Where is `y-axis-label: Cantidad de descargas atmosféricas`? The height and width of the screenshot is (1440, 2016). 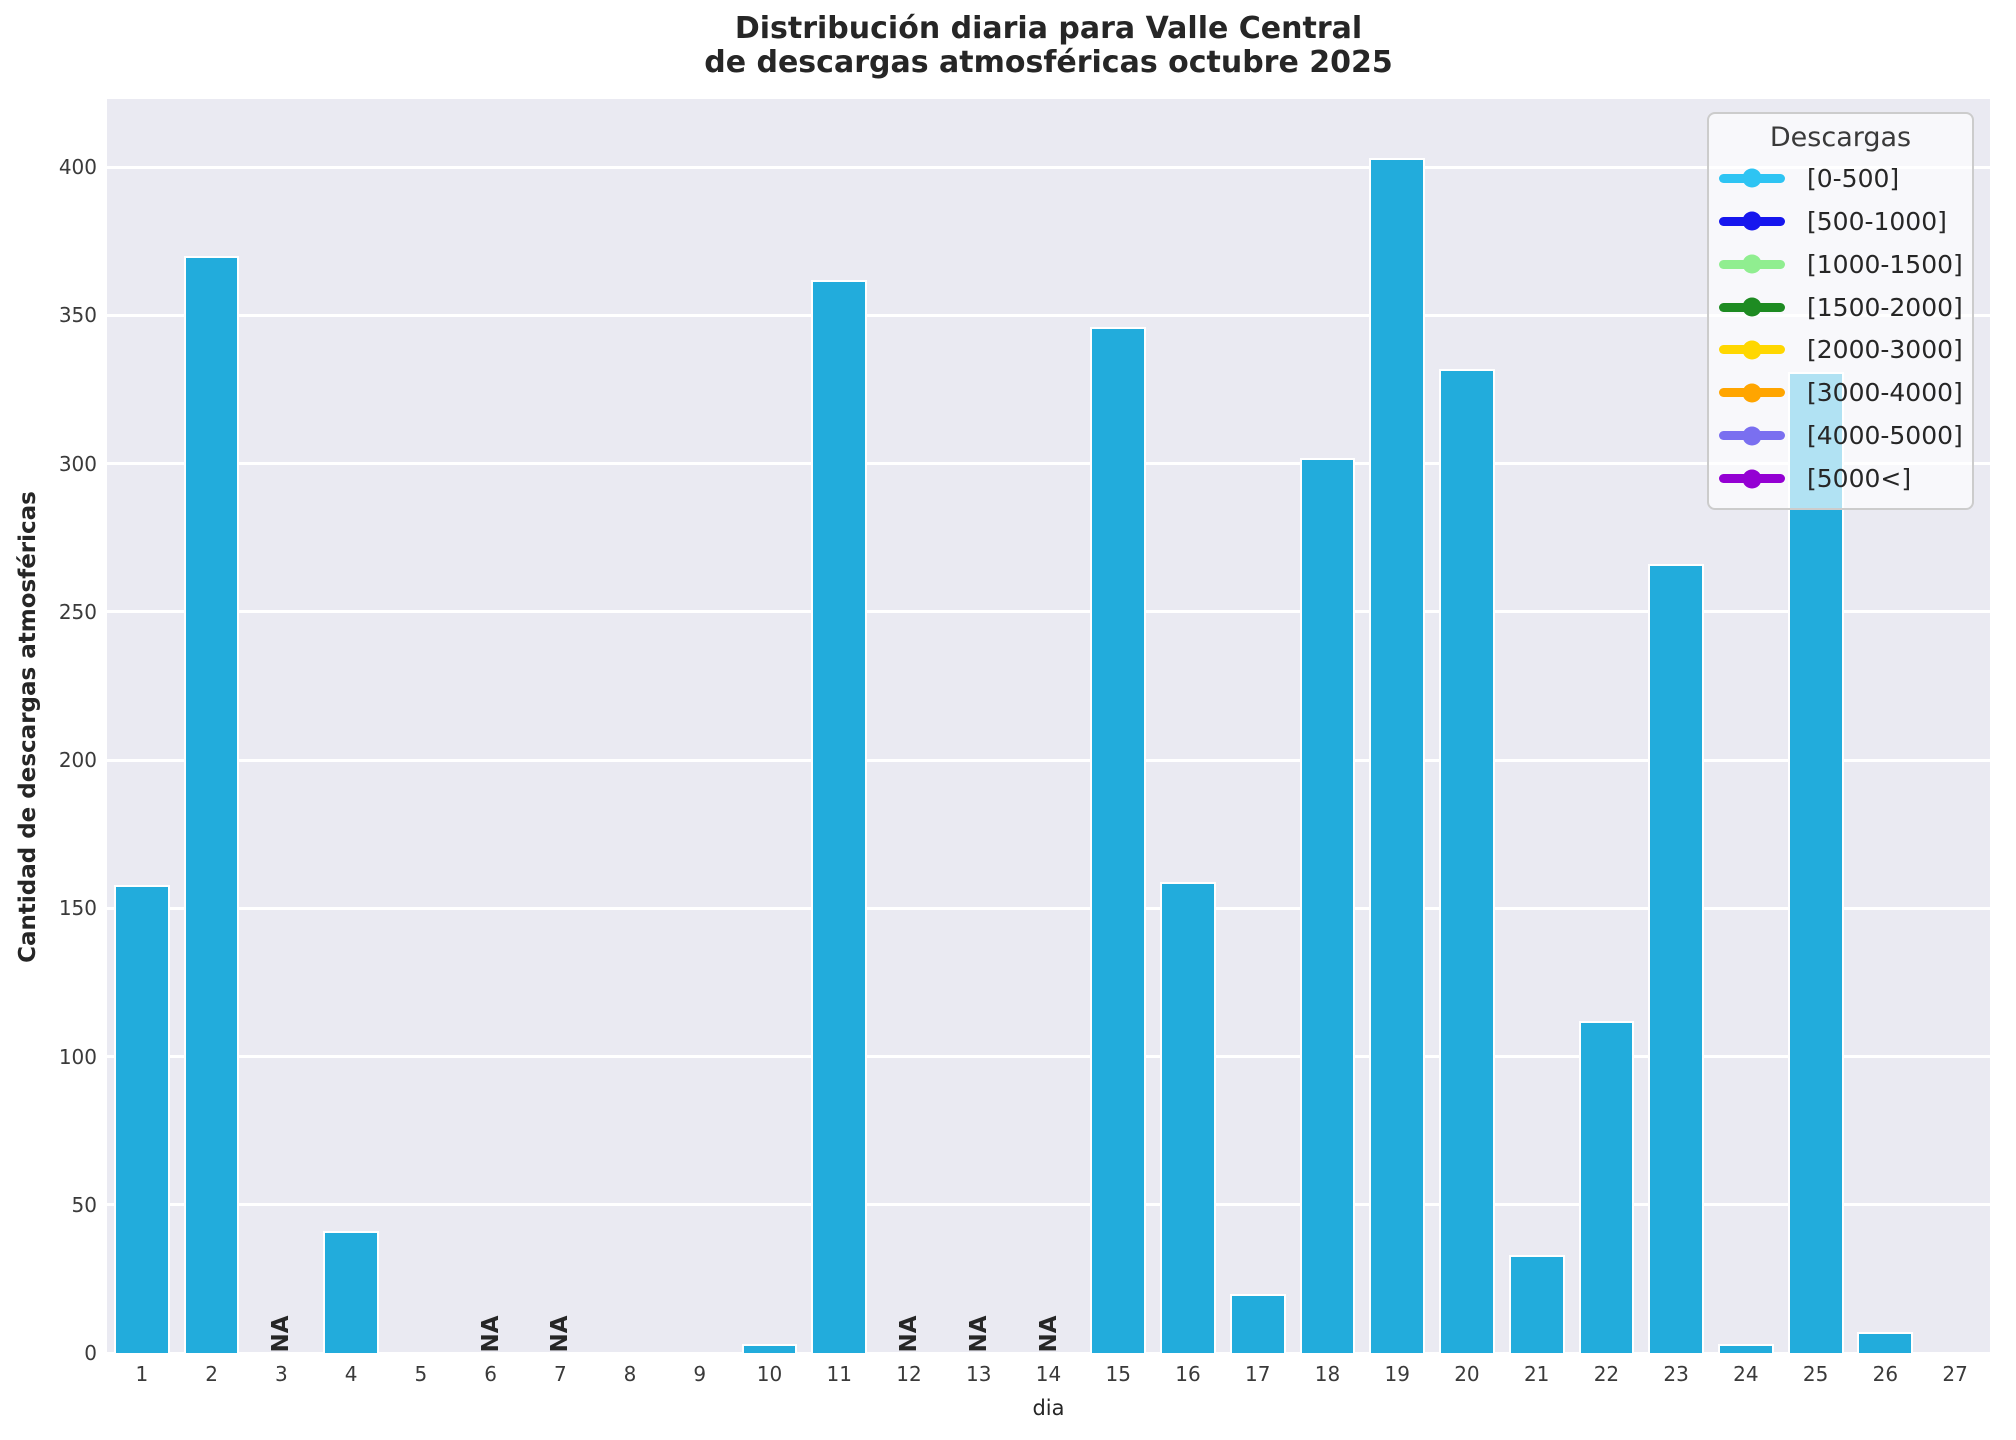
y-axis-label: Cantidad de descargas atmosféricas is located at coordinates (28, 727).